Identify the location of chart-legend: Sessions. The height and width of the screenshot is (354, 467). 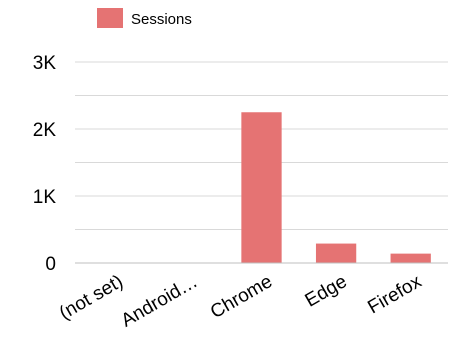
(144, 18).